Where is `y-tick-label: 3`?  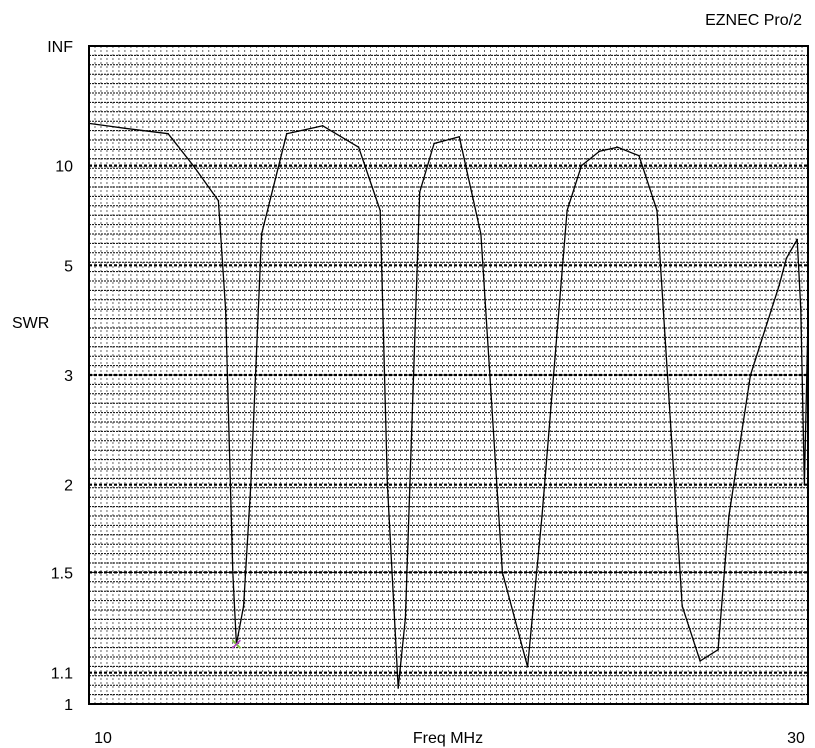 y-tick-label: 3 is located at coordinates (68, 376).